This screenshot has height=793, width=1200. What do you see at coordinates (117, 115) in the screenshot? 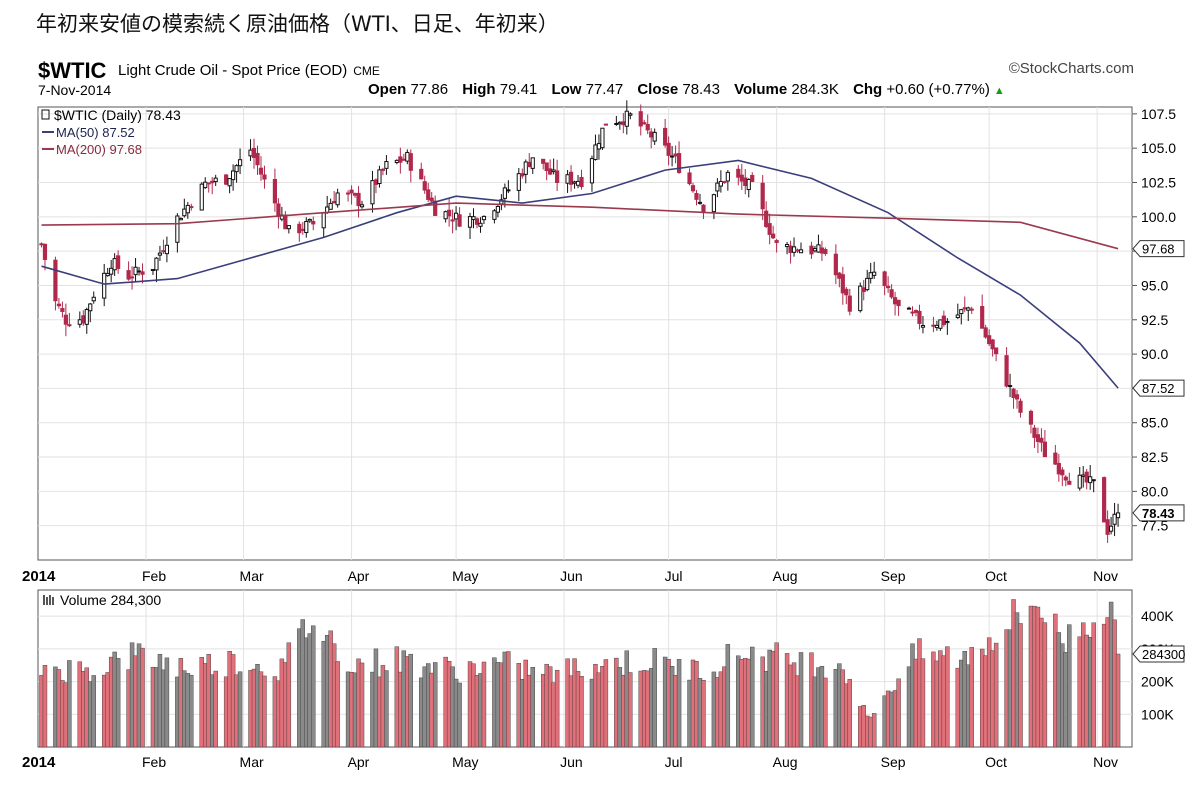
I see `price-legend-label: $WTIC (Daily) 78.43` at bounding box center [117, 115].